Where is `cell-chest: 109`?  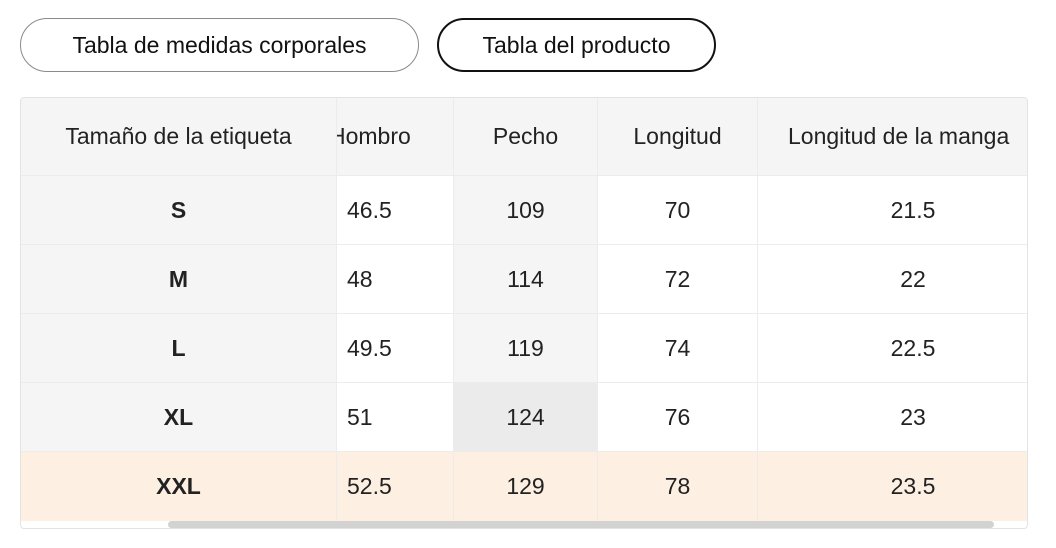 cell-chest: 109 is located at coordinates (526, 210).